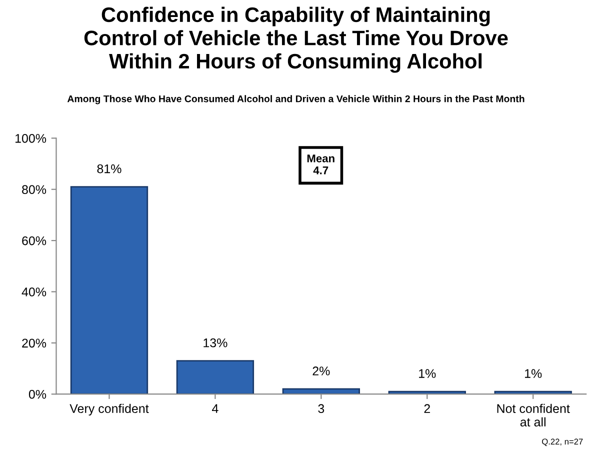  What do you see at coordinates (109, 410) in the screenshot?
I see `x-tick-label: Very confident` at bounding box center [109, 410].